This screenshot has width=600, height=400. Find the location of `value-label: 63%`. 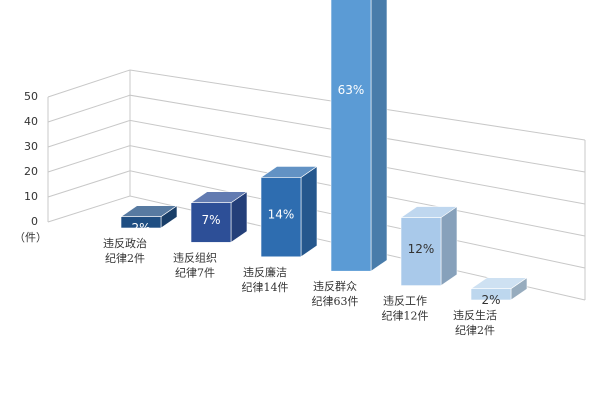

value-label: 63% is located at coordinates (351, 90).